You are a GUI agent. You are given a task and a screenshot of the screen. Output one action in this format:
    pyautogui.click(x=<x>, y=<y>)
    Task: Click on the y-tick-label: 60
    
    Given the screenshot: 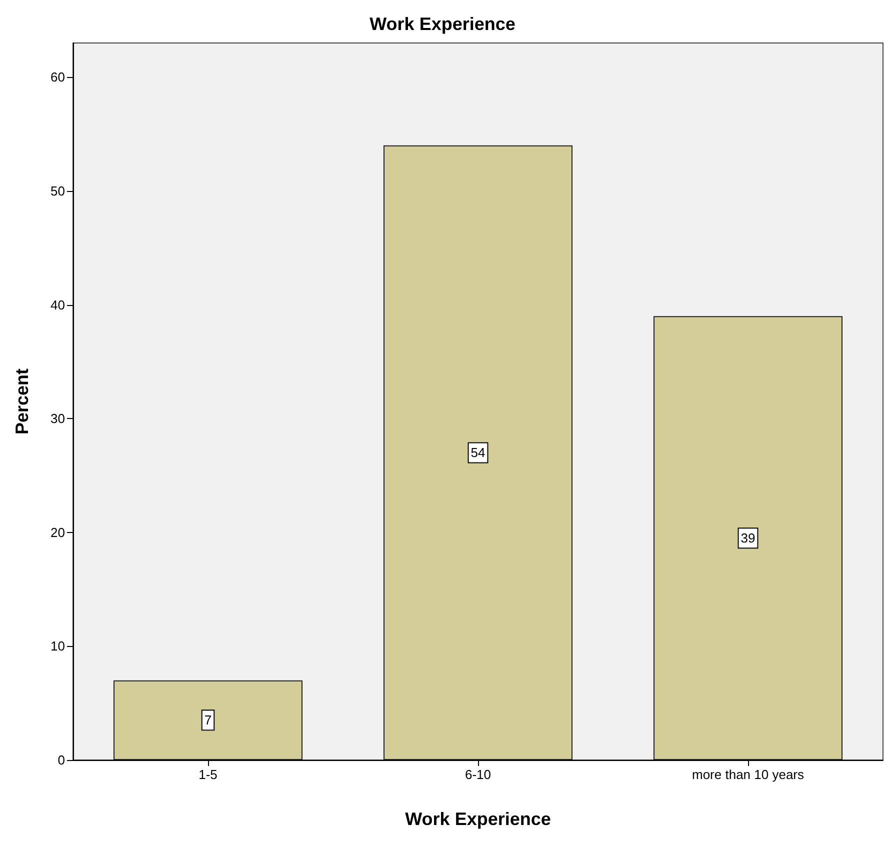 What is the action you would take?
    pyautogui.click(x=57, y=77)
    